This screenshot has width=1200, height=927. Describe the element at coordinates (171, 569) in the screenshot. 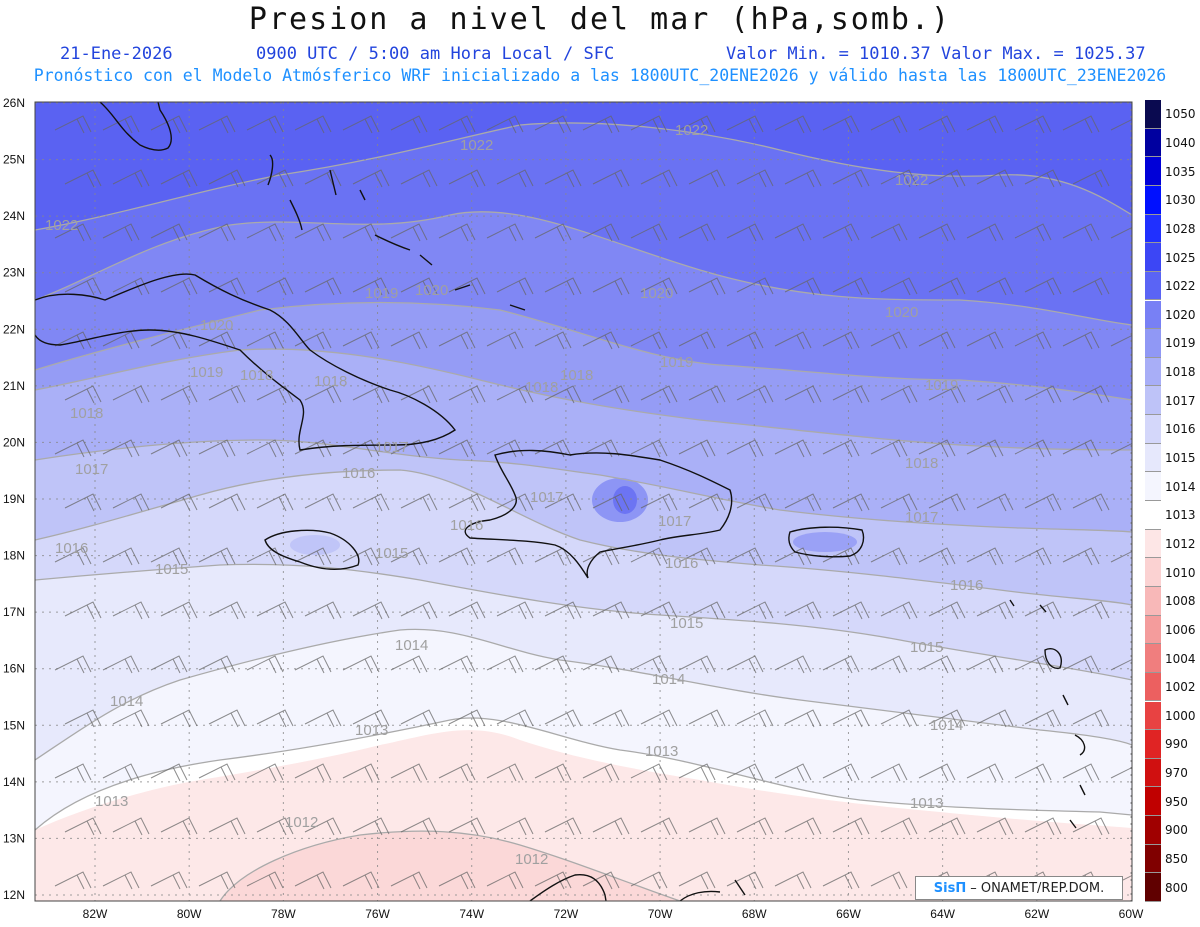

I see `contour-label: 1015` at that location.